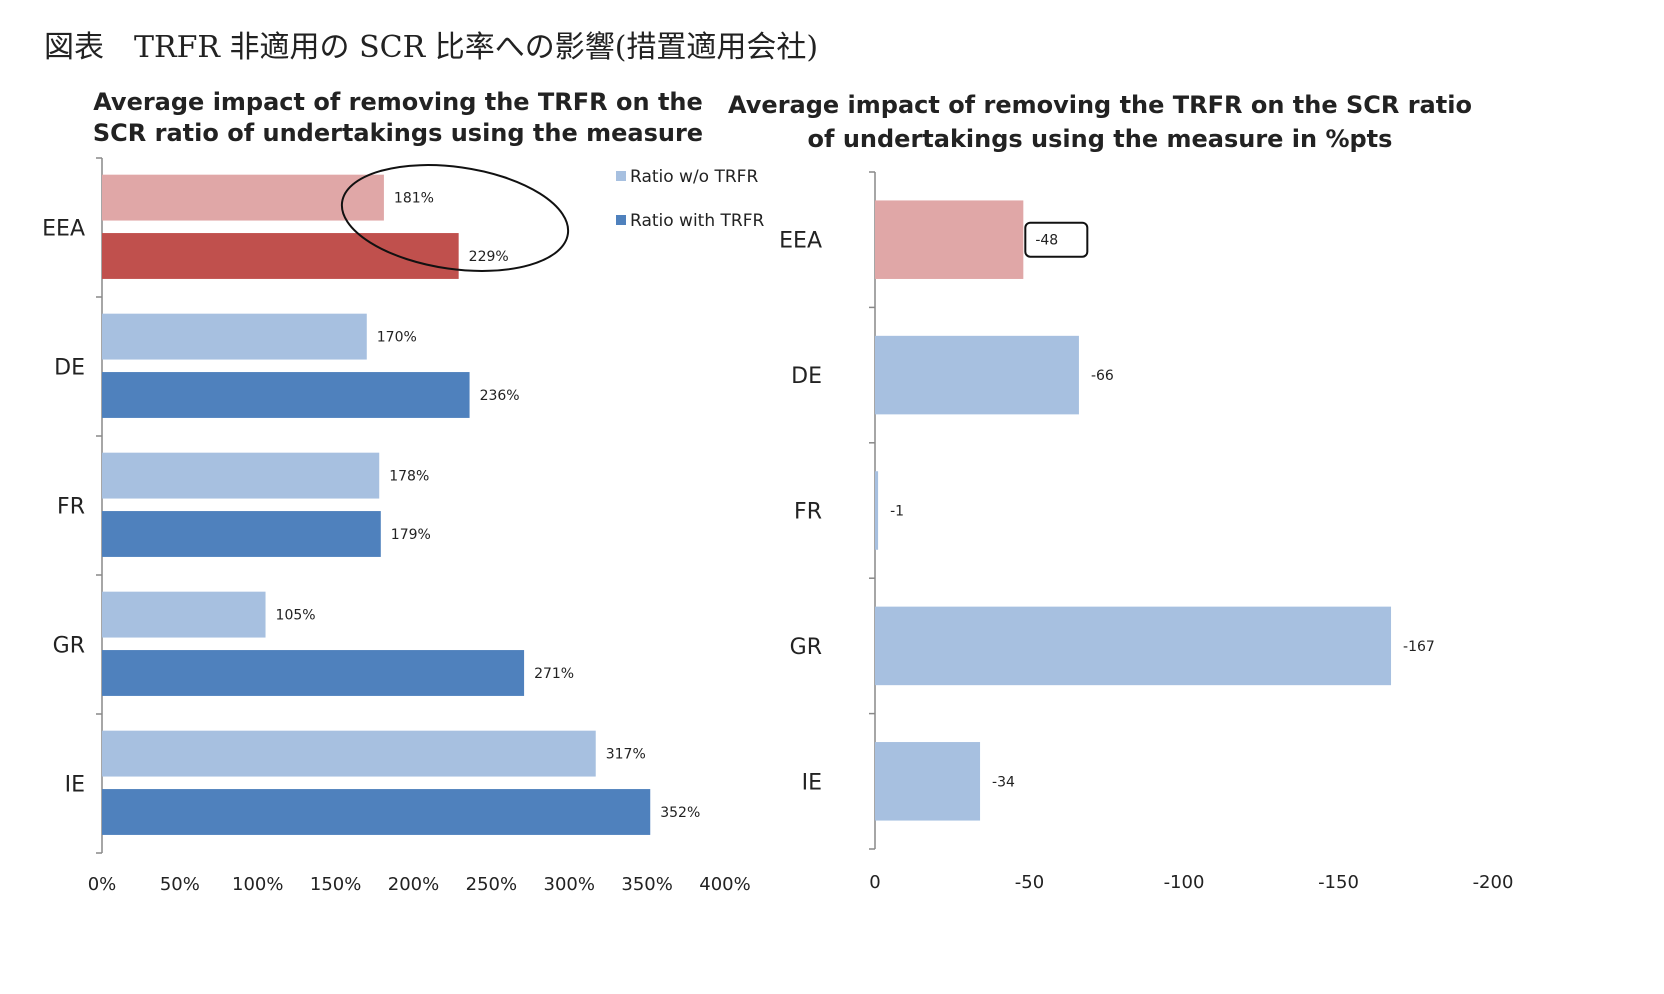 The height and width of the screenshot is (994, 1664). What do you see at coordinates (1102, 376) in the screenshot?
I see `data-label: -66` at bounding box center [1102, 376].